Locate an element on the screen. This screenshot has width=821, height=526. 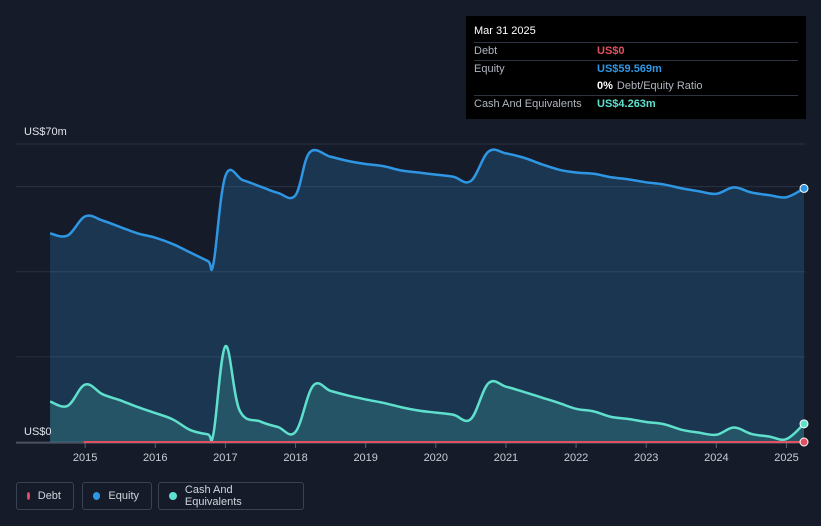
tooltip-ratio-spacer is located at coordinates (535, 86).